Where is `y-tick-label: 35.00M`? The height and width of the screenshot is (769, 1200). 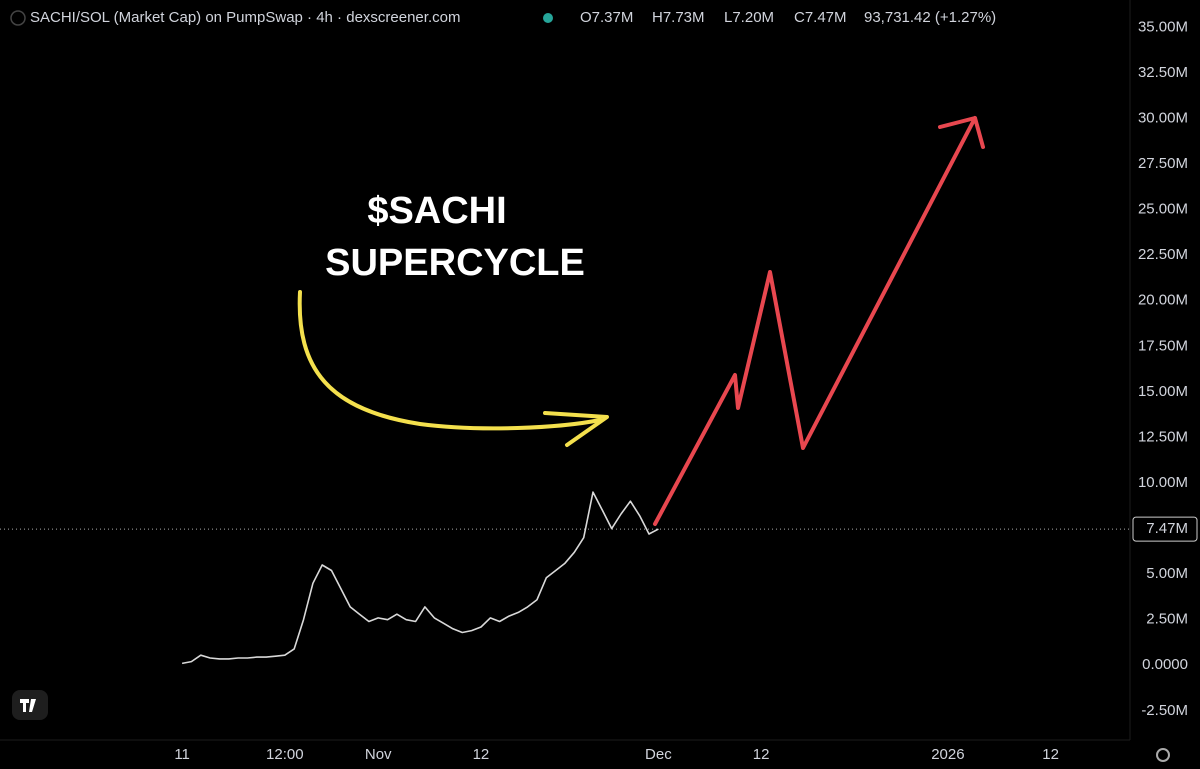 y-tick-label: 35.00M is located at coordinates (1163, 26).